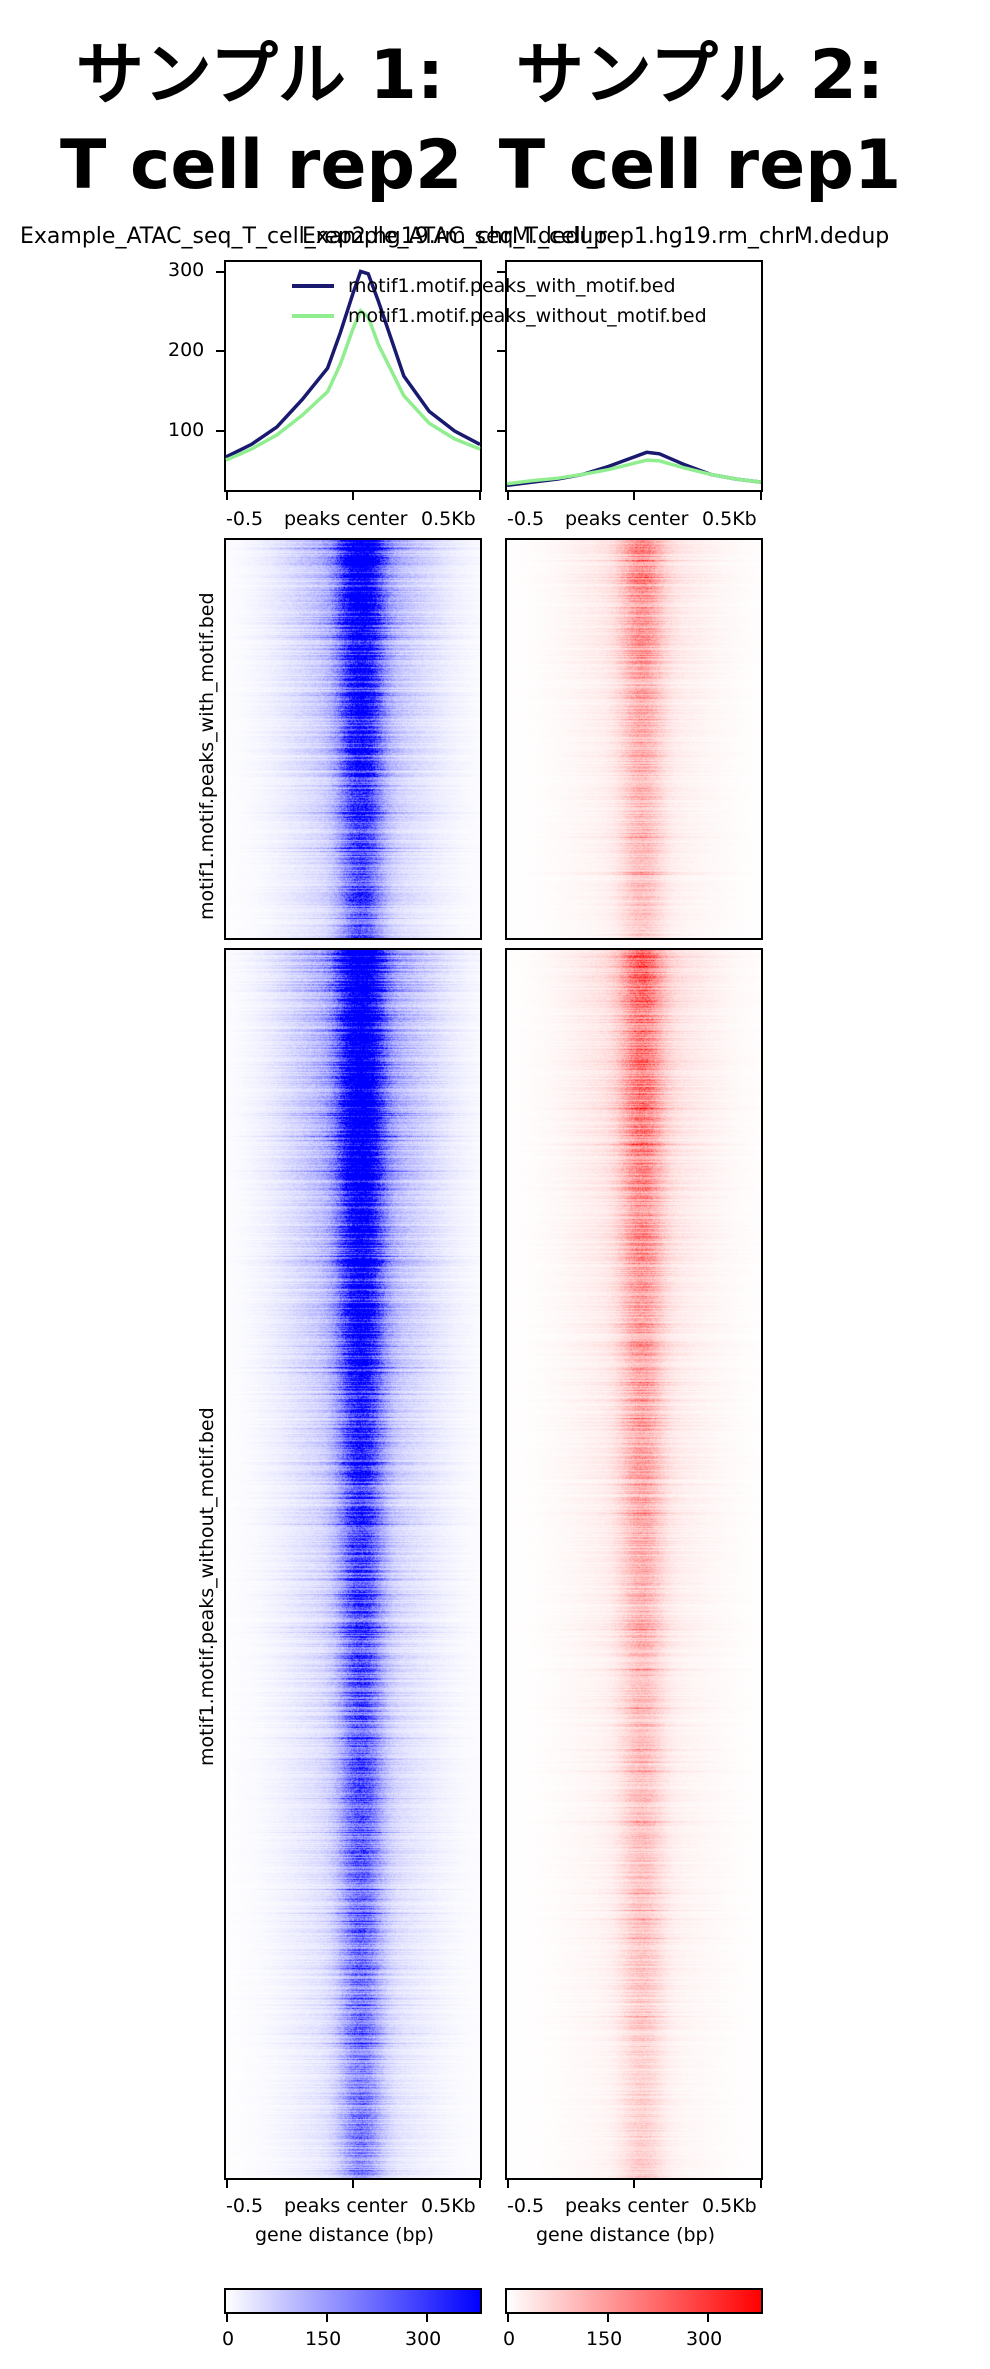  Describe the element at coordinates (729, 519) in the screenshot. I see `profile2-xtick-right: 0.5Kb` at that location.